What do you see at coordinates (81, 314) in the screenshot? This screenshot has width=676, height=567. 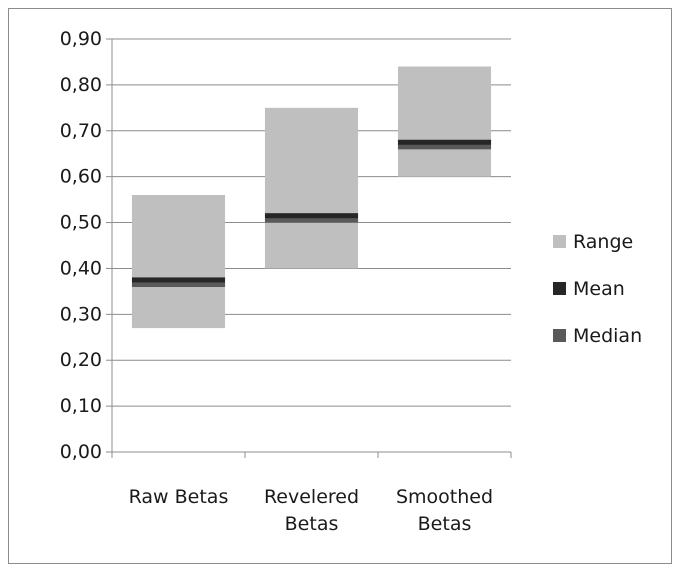 I see `y-tick-label: 0,30` at bounding box center [81, 314].